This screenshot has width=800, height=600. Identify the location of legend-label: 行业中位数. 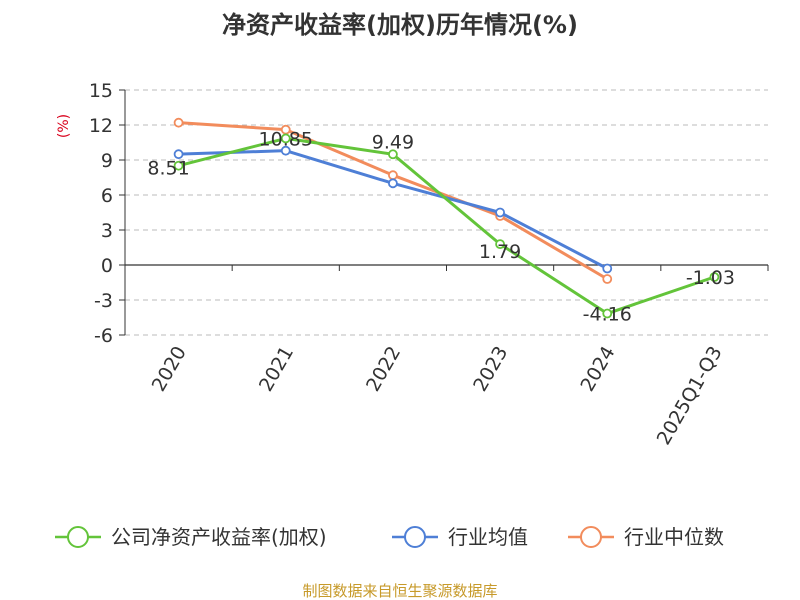
(674, 537).